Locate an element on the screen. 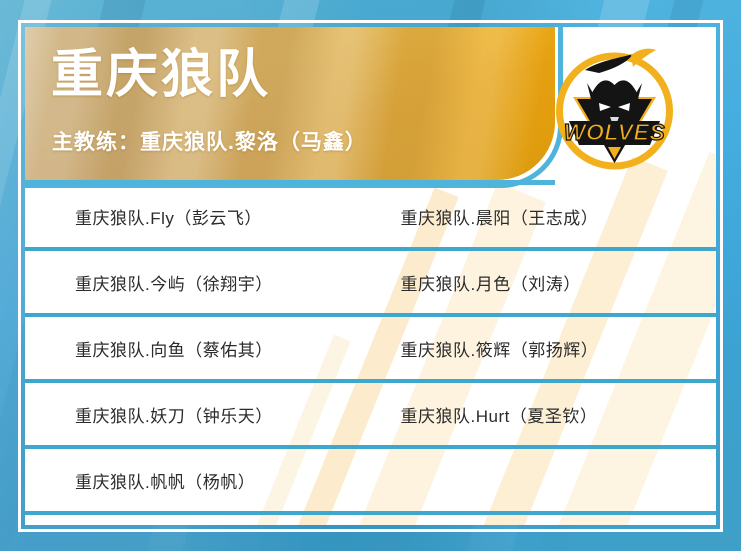  player-cell: 重庆狼队.妖刀（钟乐天） is located at coordinates (174, 416).